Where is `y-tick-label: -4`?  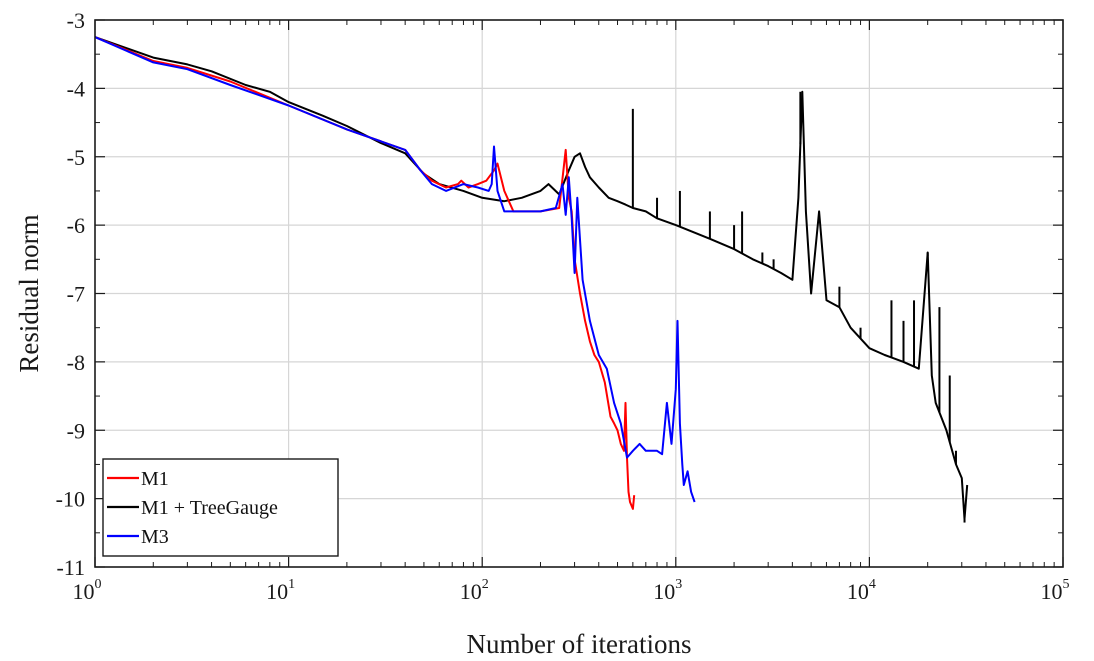
y-tick-label: -4 is located at coordinates (76, 88).